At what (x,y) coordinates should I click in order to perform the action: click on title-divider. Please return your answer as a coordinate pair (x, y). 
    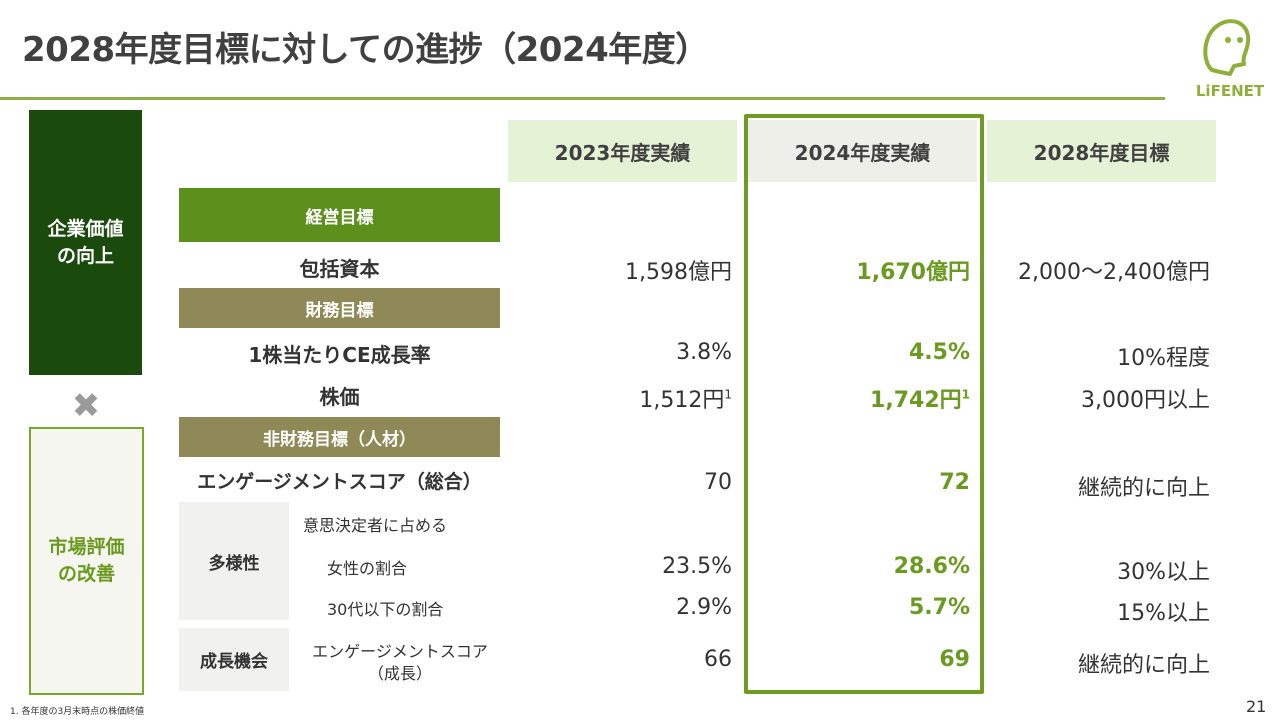
    Looking at the image, I should click on (582, 98).